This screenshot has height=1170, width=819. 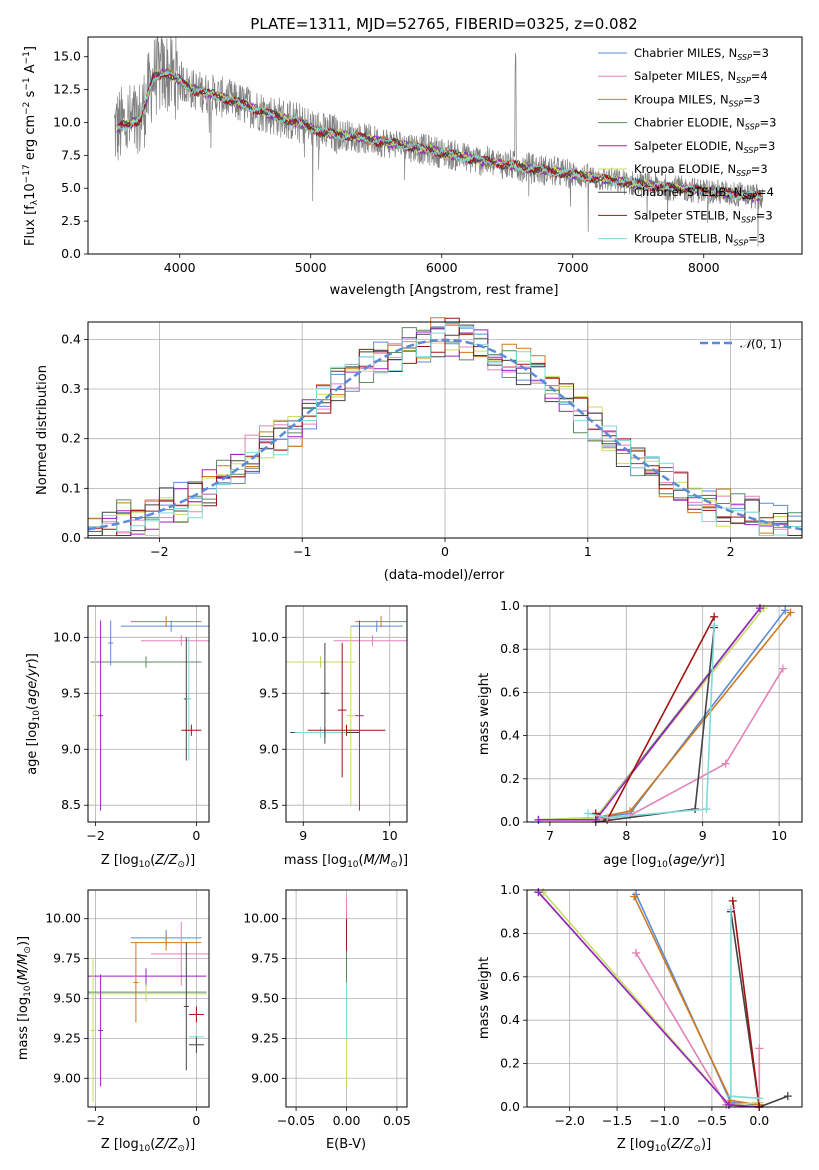 What do you see at coordinates (664, 1120) in the screenshot?
I see `z-weight-xtick-label: −1.0` at bounding box center [664, 1120].